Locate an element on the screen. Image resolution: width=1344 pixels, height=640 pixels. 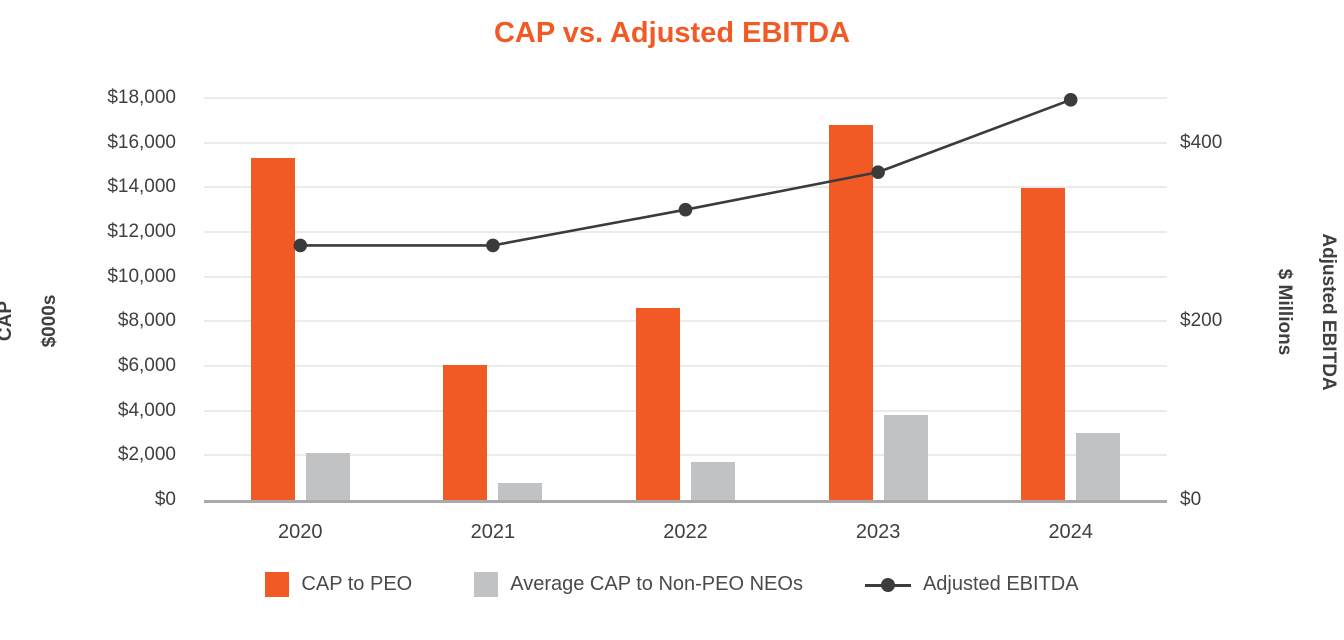
cap-to-peo-swatch is located at coordinates (277, 584).